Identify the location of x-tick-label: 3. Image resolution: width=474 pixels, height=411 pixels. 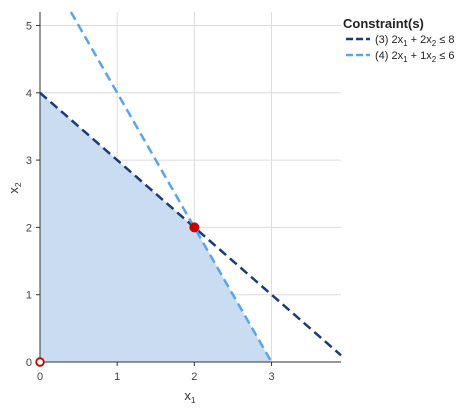
(271, 377).